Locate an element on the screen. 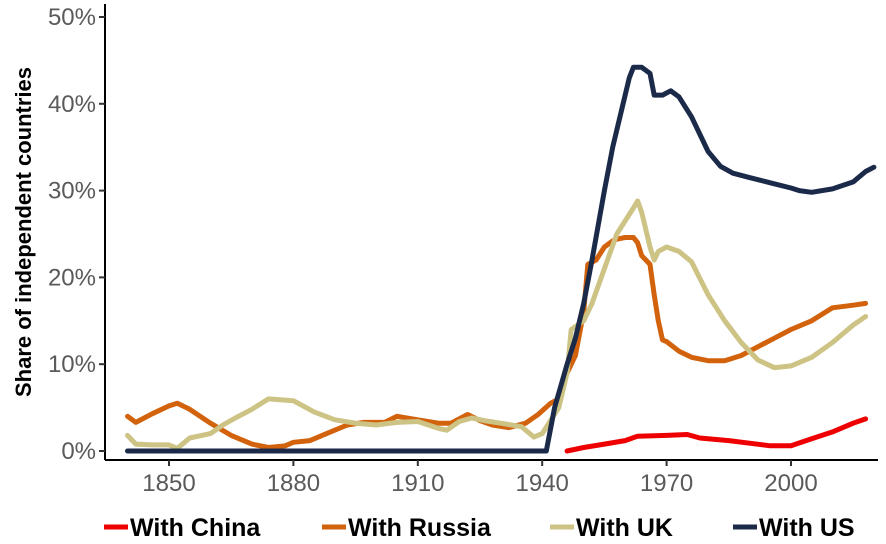 The image size is (886, 544). legend-label: With US is located at coordinates (807, 528).